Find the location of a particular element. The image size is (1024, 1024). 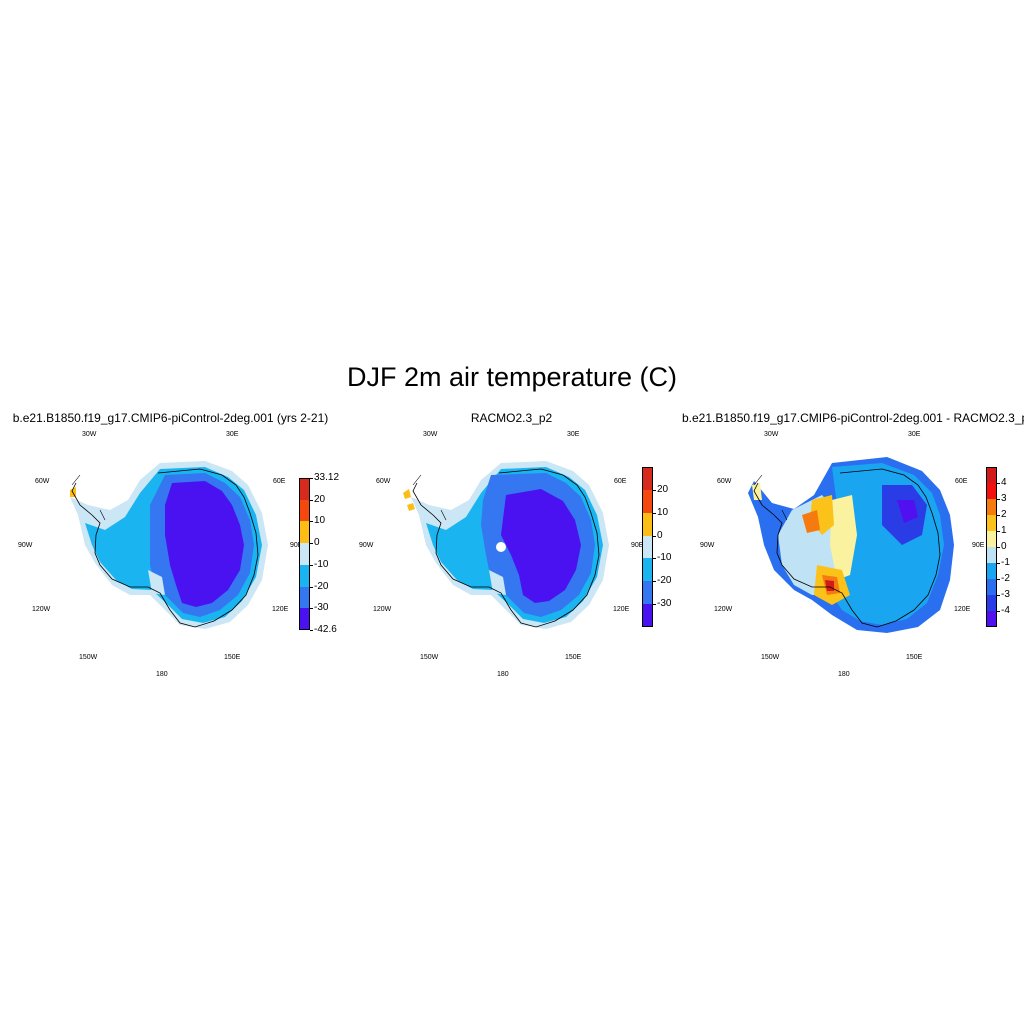

lon-label: 180 is located at coordinates (503, 674).